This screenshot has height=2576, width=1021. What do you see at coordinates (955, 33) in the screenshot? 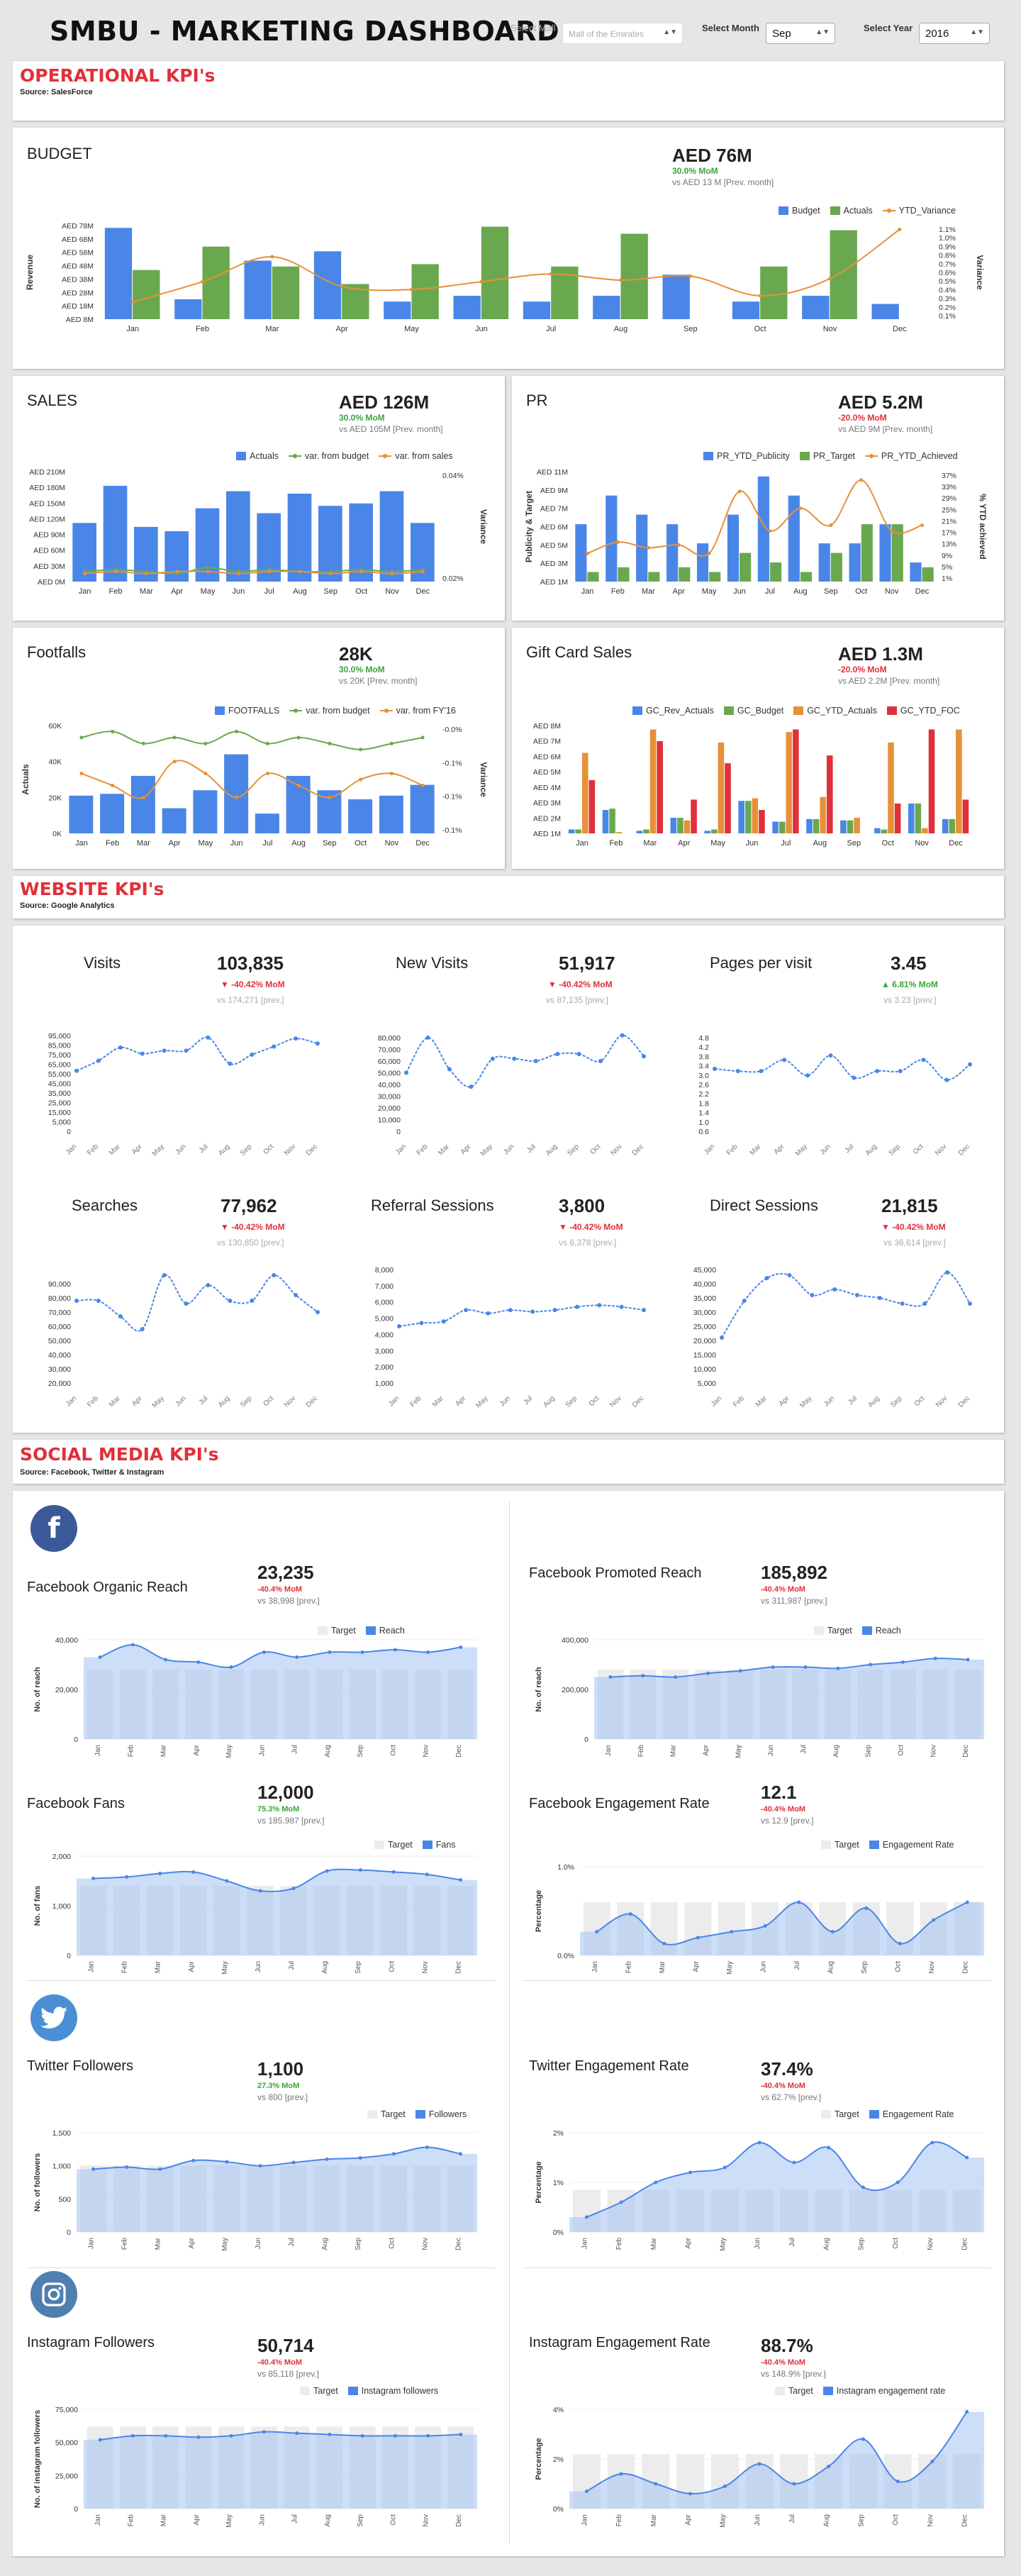
I see `select-year-dropdown: 2016 ▲▼` at bounding box center [955, 33].